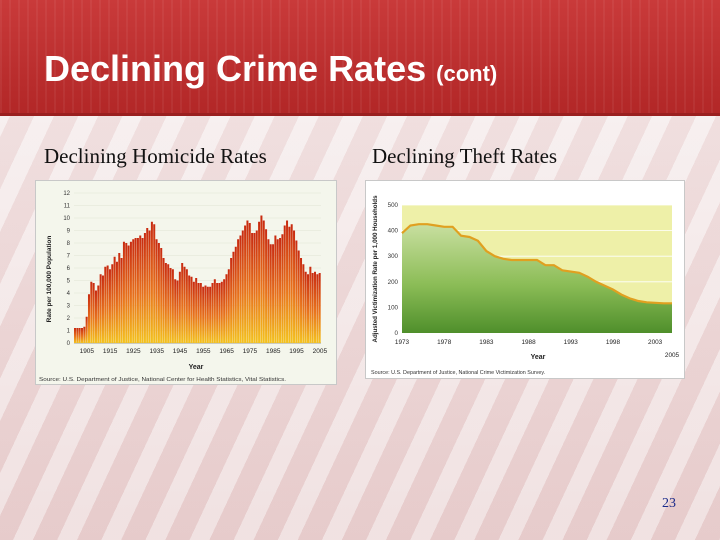 Image resolution: width=720 pixels, height=540 pixels. Describe the element at coordinates (273, 351) in the screenshot. I see `homicide-x-tick-label: 1985` at that location.